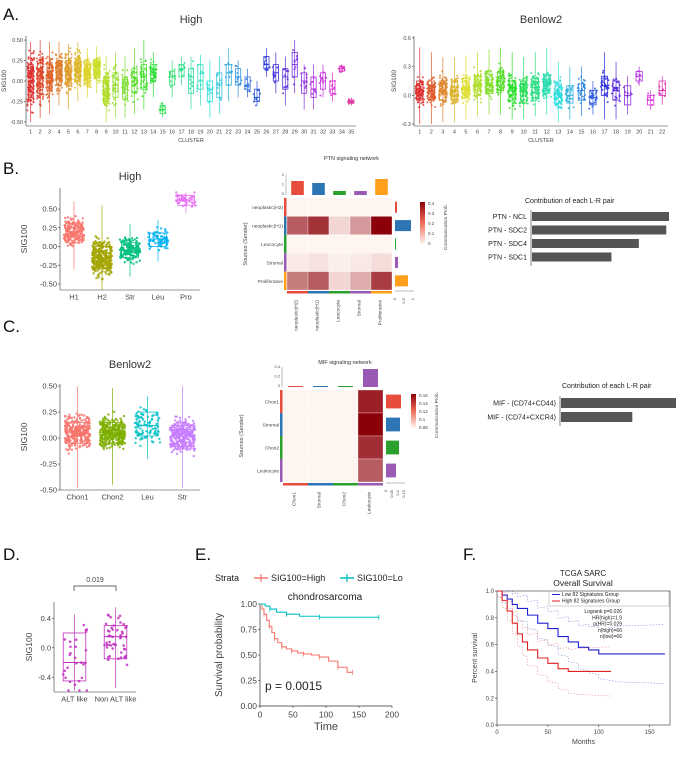 This screenshot has height=758, width=685. What do you see at coordinates (125, 133) in the screenshot?
I see `x-tick-label: 11` at bounding box center [125, 133].